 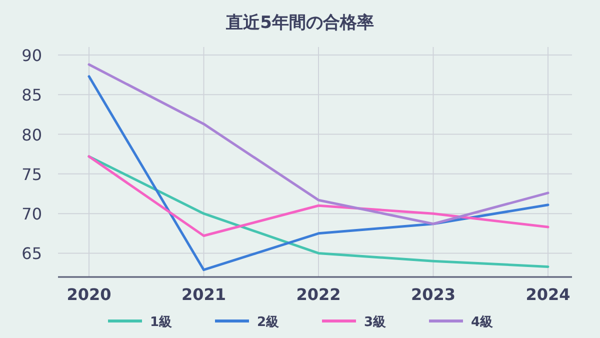 What do you see at coordinates (299, 23) in the screenshot?
I see `chart-title: 直近5年間の合格率` at bounding box center [299, 23].